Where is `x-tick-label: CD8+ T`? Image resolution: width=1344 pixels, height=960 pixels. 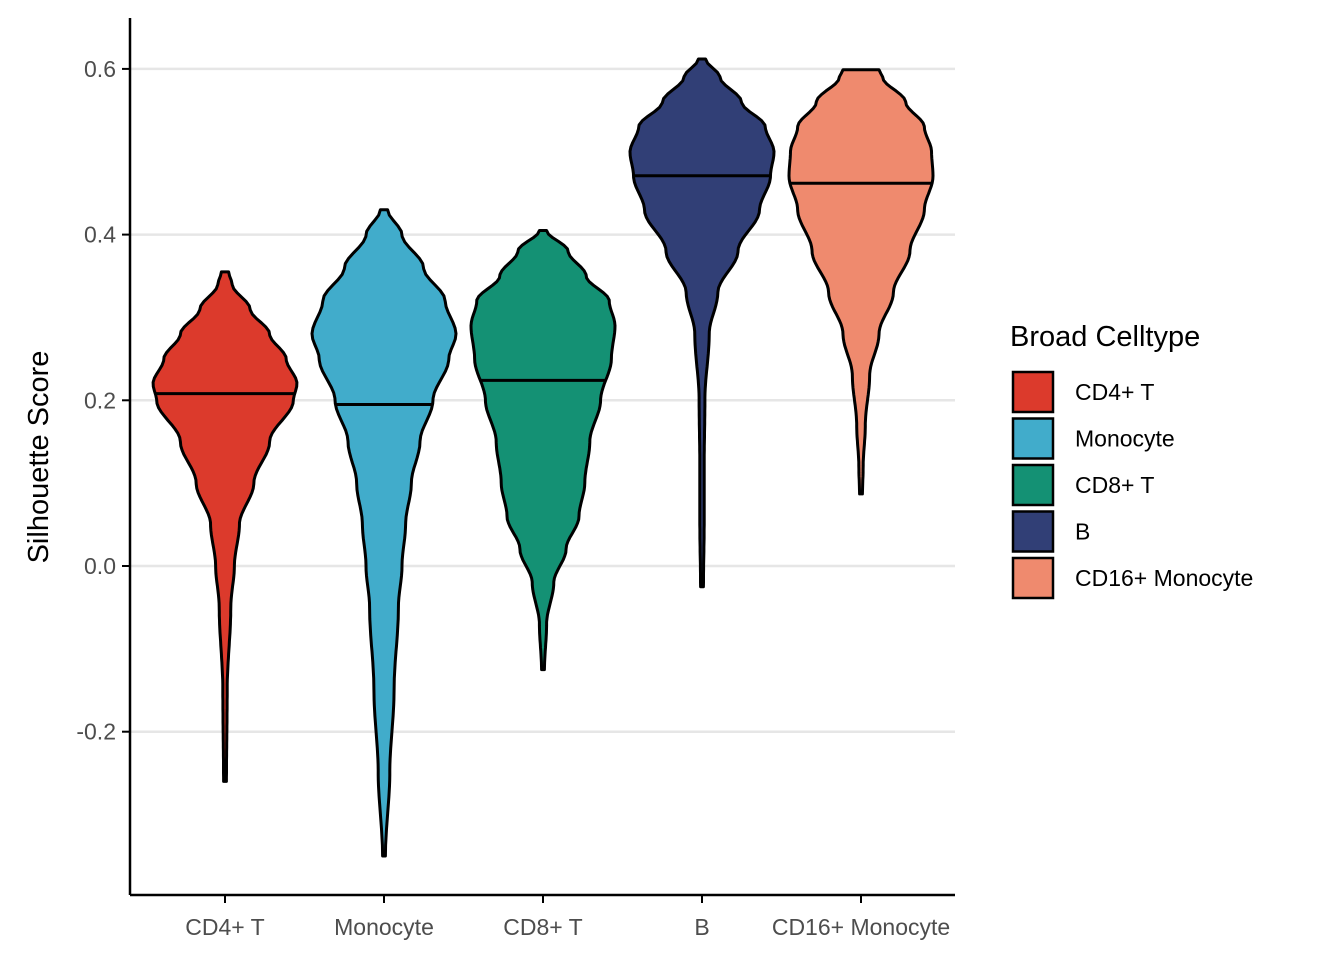
x-tick-label: CD8+ T is located at coordinates (542, 927).